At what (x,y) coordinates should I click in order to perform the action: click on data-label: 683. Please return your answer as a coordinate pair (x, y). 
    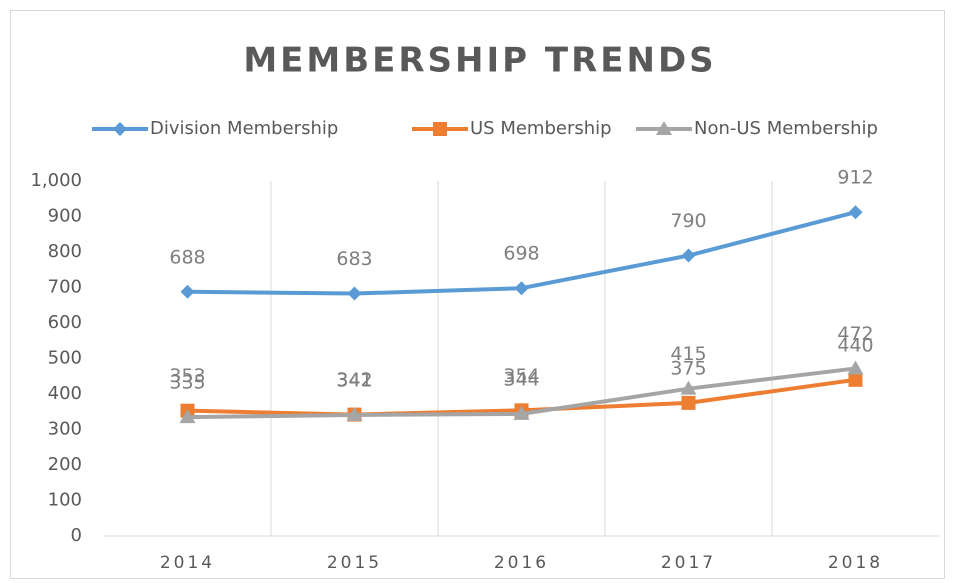
    Looking at the image, I should click on (354, 259).